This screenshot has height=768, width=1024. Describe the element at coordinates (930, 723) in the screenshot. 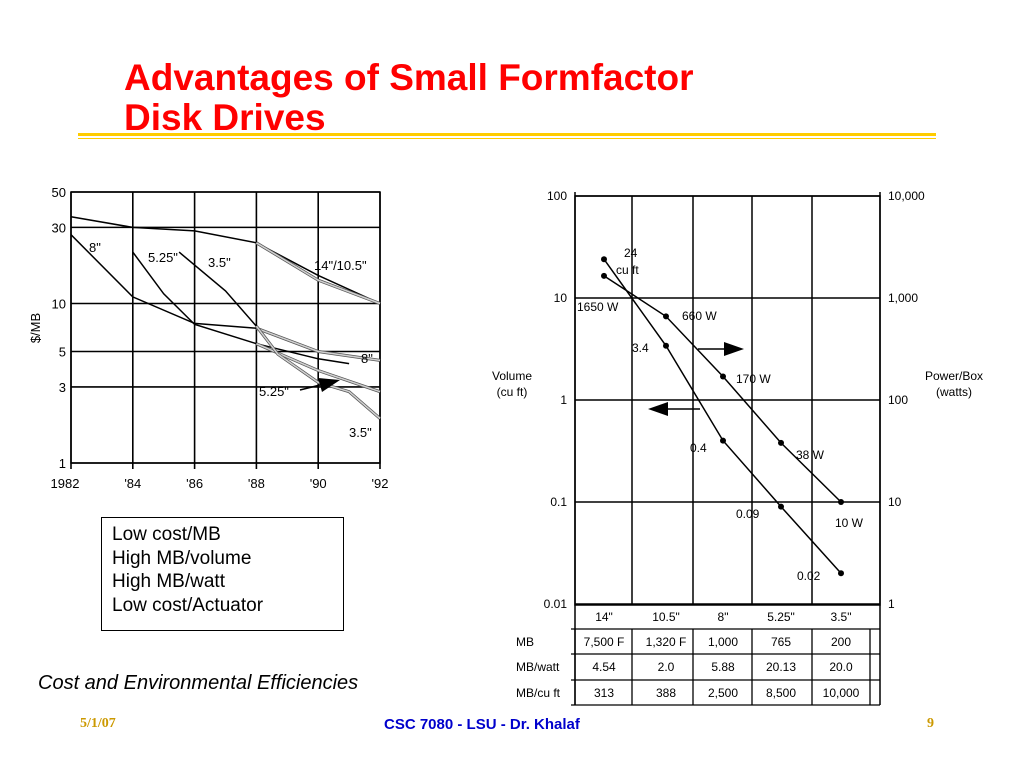

I see `footer-page-number: 9` at that location.